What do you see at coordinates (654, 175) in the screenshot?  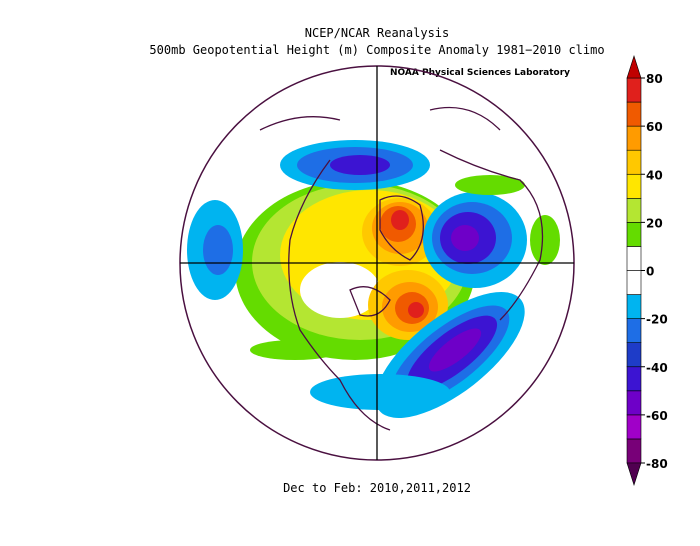 I see `colorbar-tick-label: 40` at bounding box center [654, 175].